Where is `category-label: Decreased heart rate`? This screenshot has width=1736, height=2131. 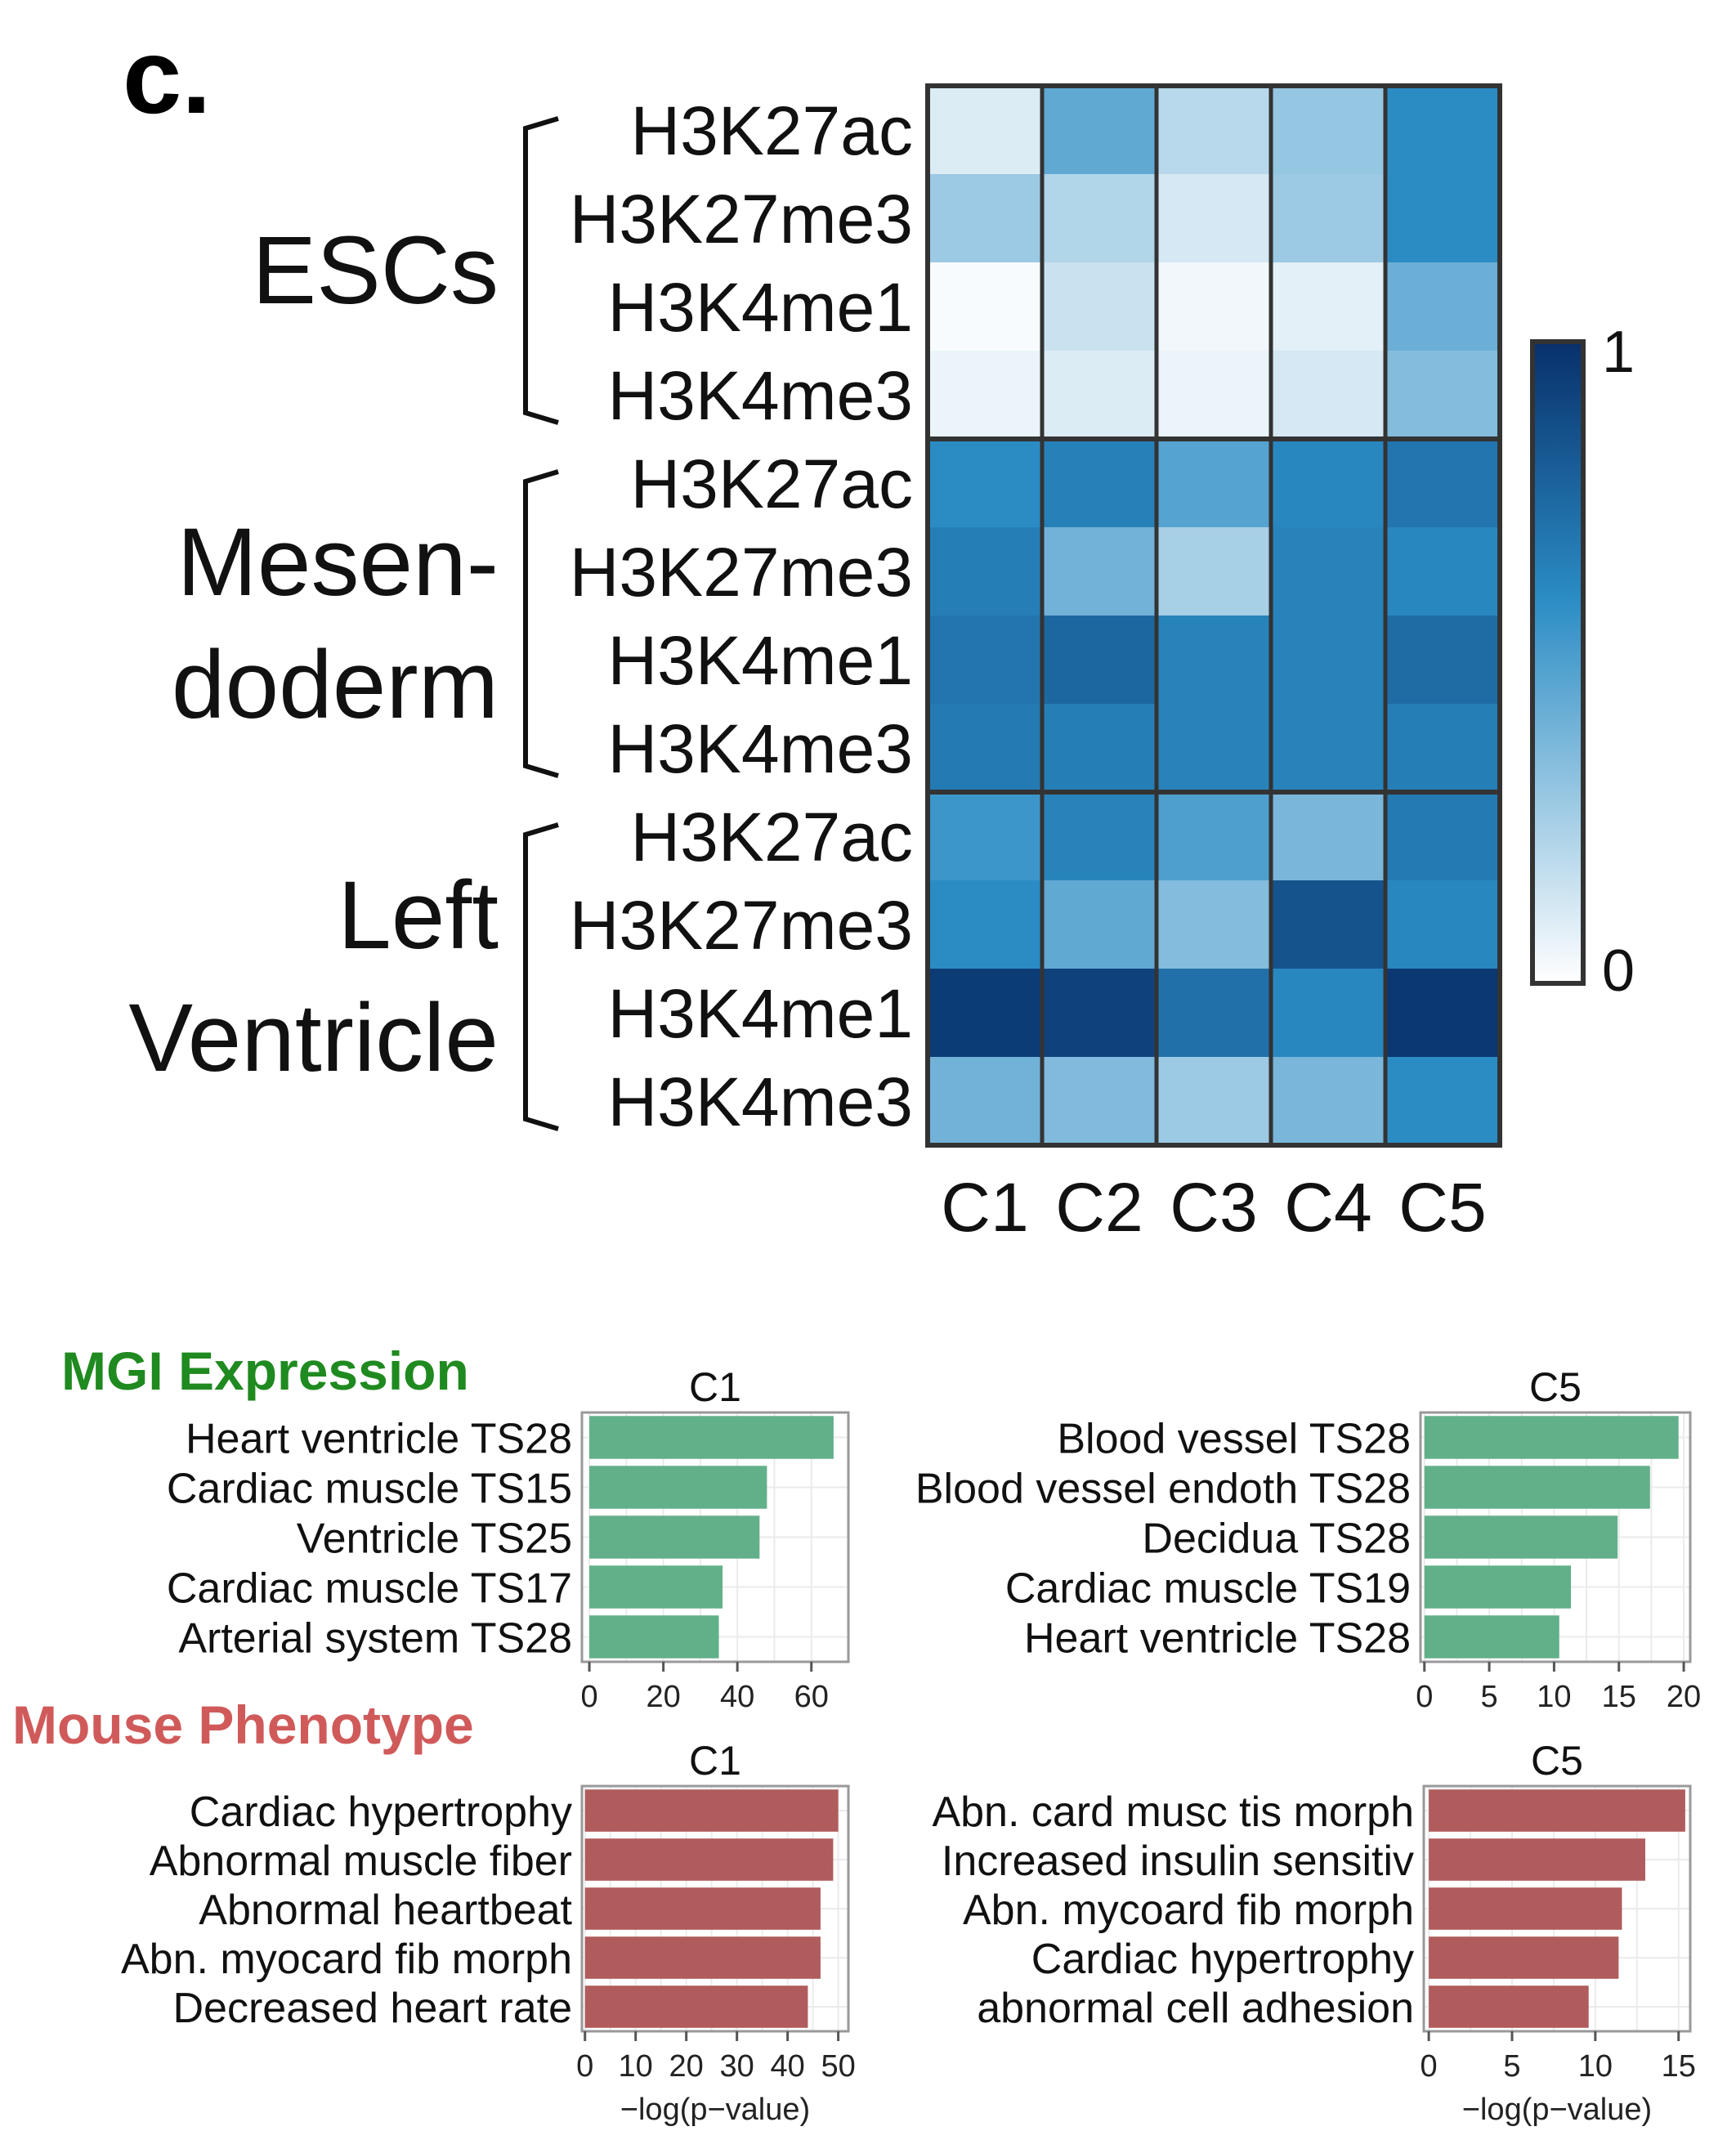 category-label: Decreased heart rate is located at coordinates (373, 2009).